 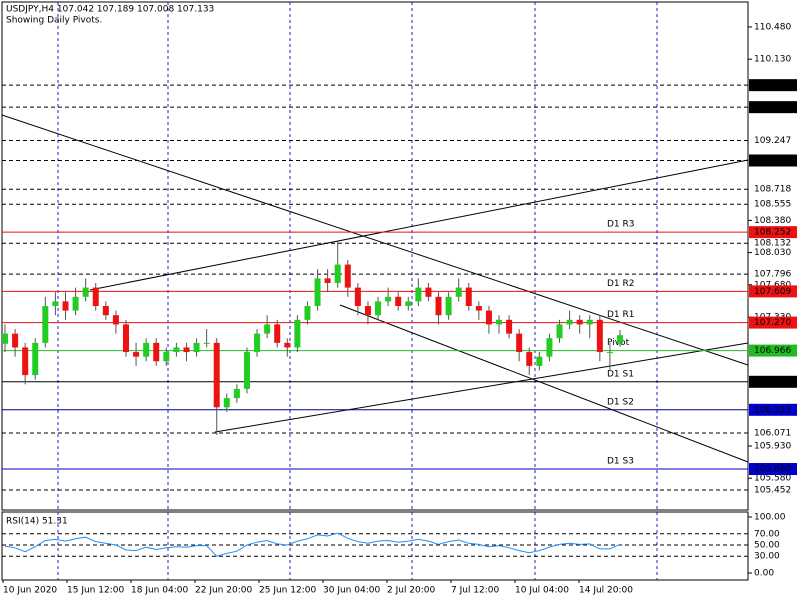 What do you see at coordinates (223, 591) in the screenshot?
I see `x-tick-label: 22 Jun 20:00` at bounding box center [223, 591].